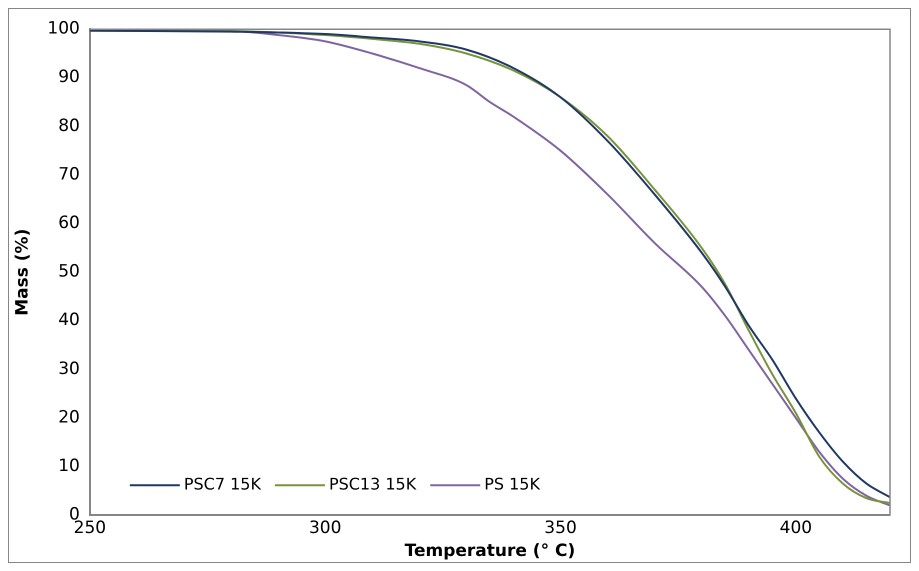  Describe the element at coordinates (63, 28) in the screenshot. I see `y-tick-label: 100` at that location.